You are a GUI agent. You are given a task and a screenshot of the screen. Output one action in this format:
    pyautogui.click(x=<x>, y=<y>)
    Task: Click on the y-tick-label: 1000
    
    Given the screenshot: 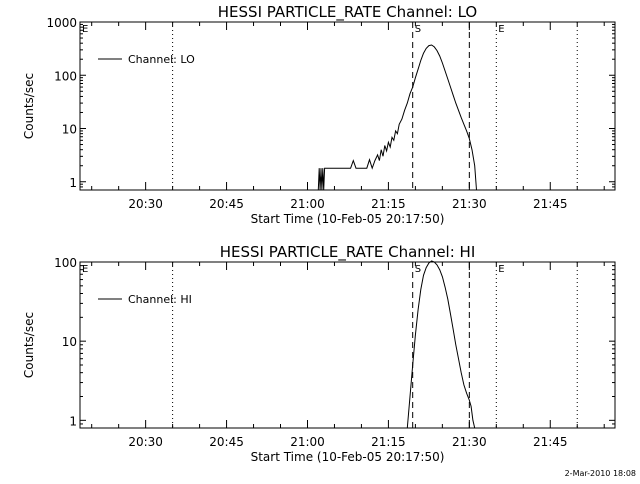 What is the action you would take?
    pyautogui.click(x=61, y=23)
    